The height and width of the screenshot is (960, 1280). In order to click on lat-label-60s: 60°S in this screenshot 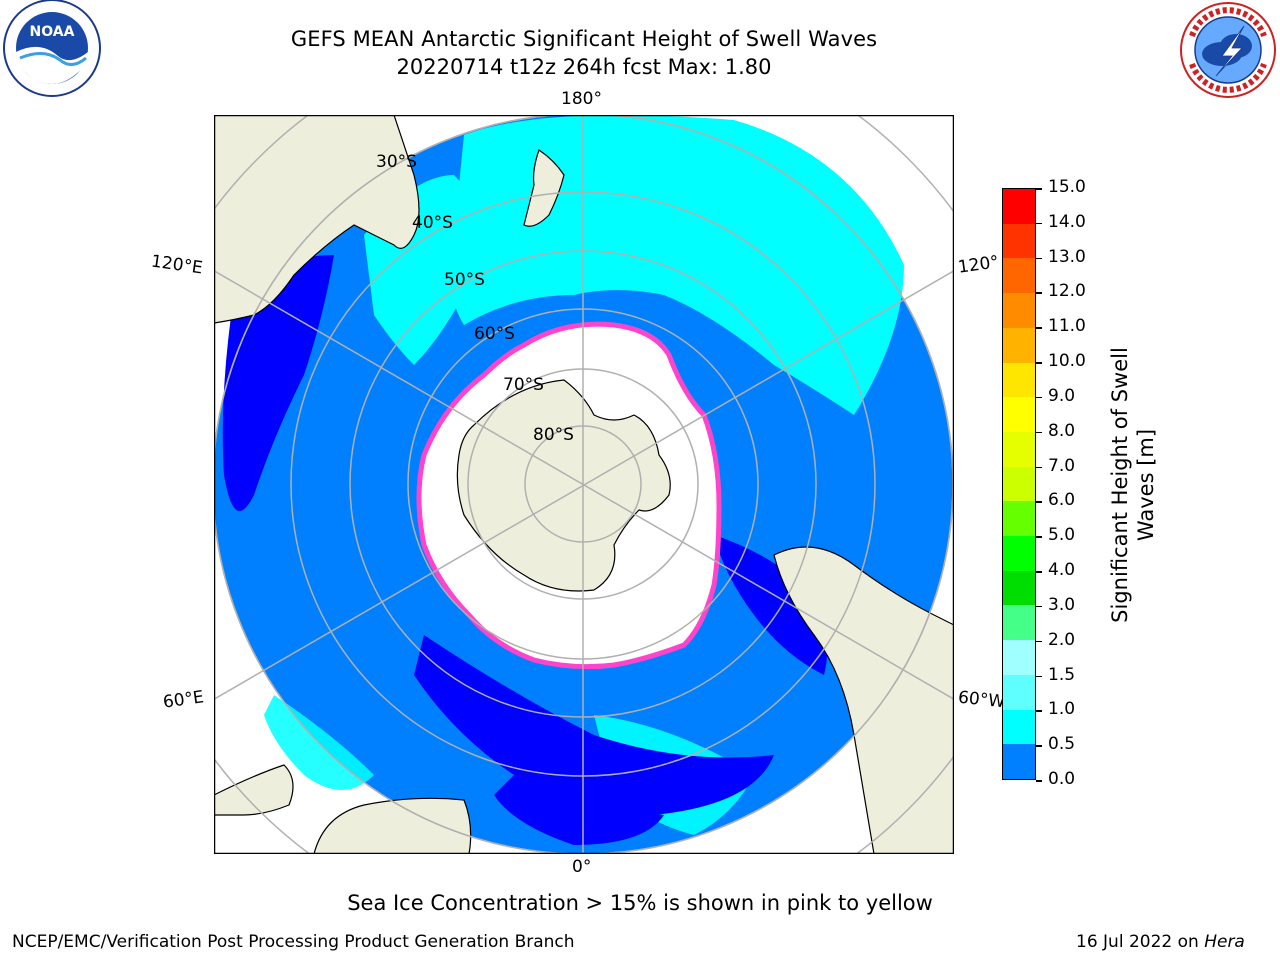, I will do `click(494, 334)`.